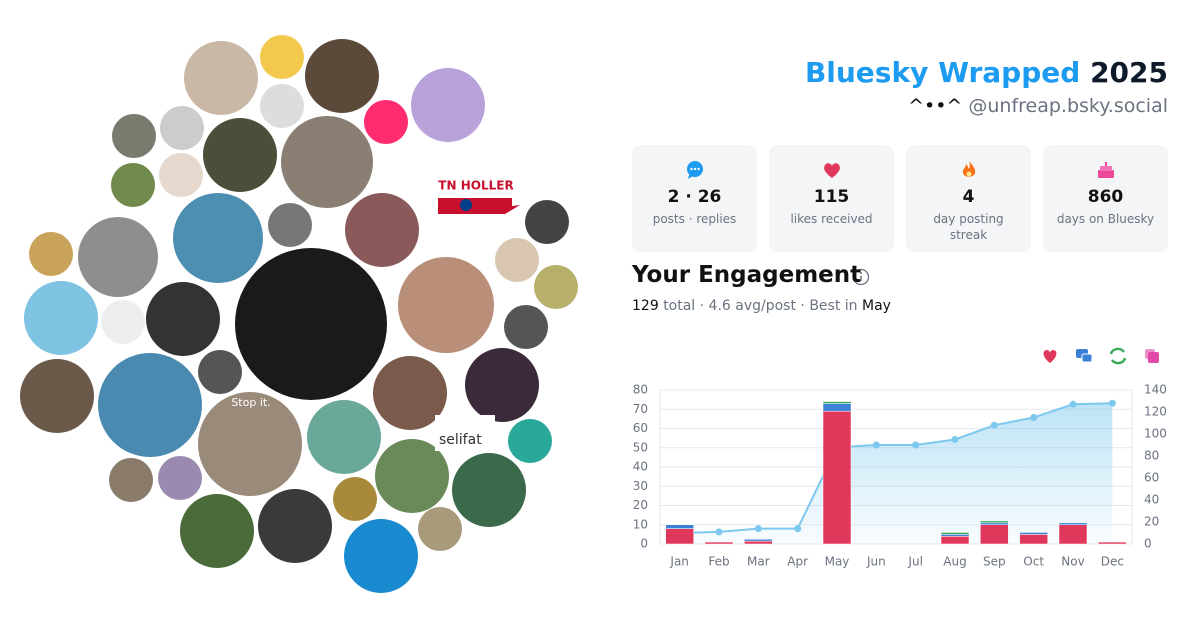 The width and height of the screenshot is (1200, 630). Describe the element at coordinates (935, 106) in the screenshot. I see `emoticon: ^••^` at that location.